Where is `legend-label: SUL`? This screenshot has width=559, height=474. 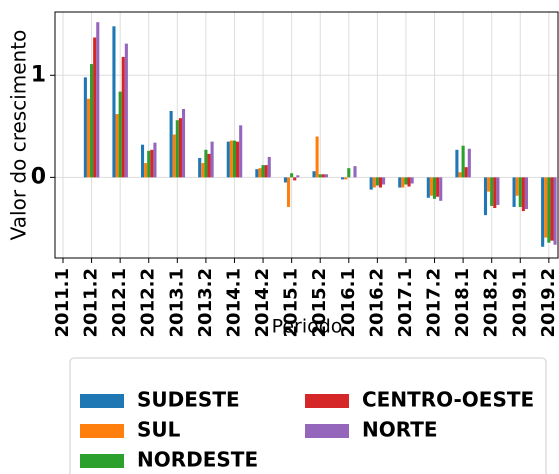
legend-label: SUL is located at coordinates (159, 430).